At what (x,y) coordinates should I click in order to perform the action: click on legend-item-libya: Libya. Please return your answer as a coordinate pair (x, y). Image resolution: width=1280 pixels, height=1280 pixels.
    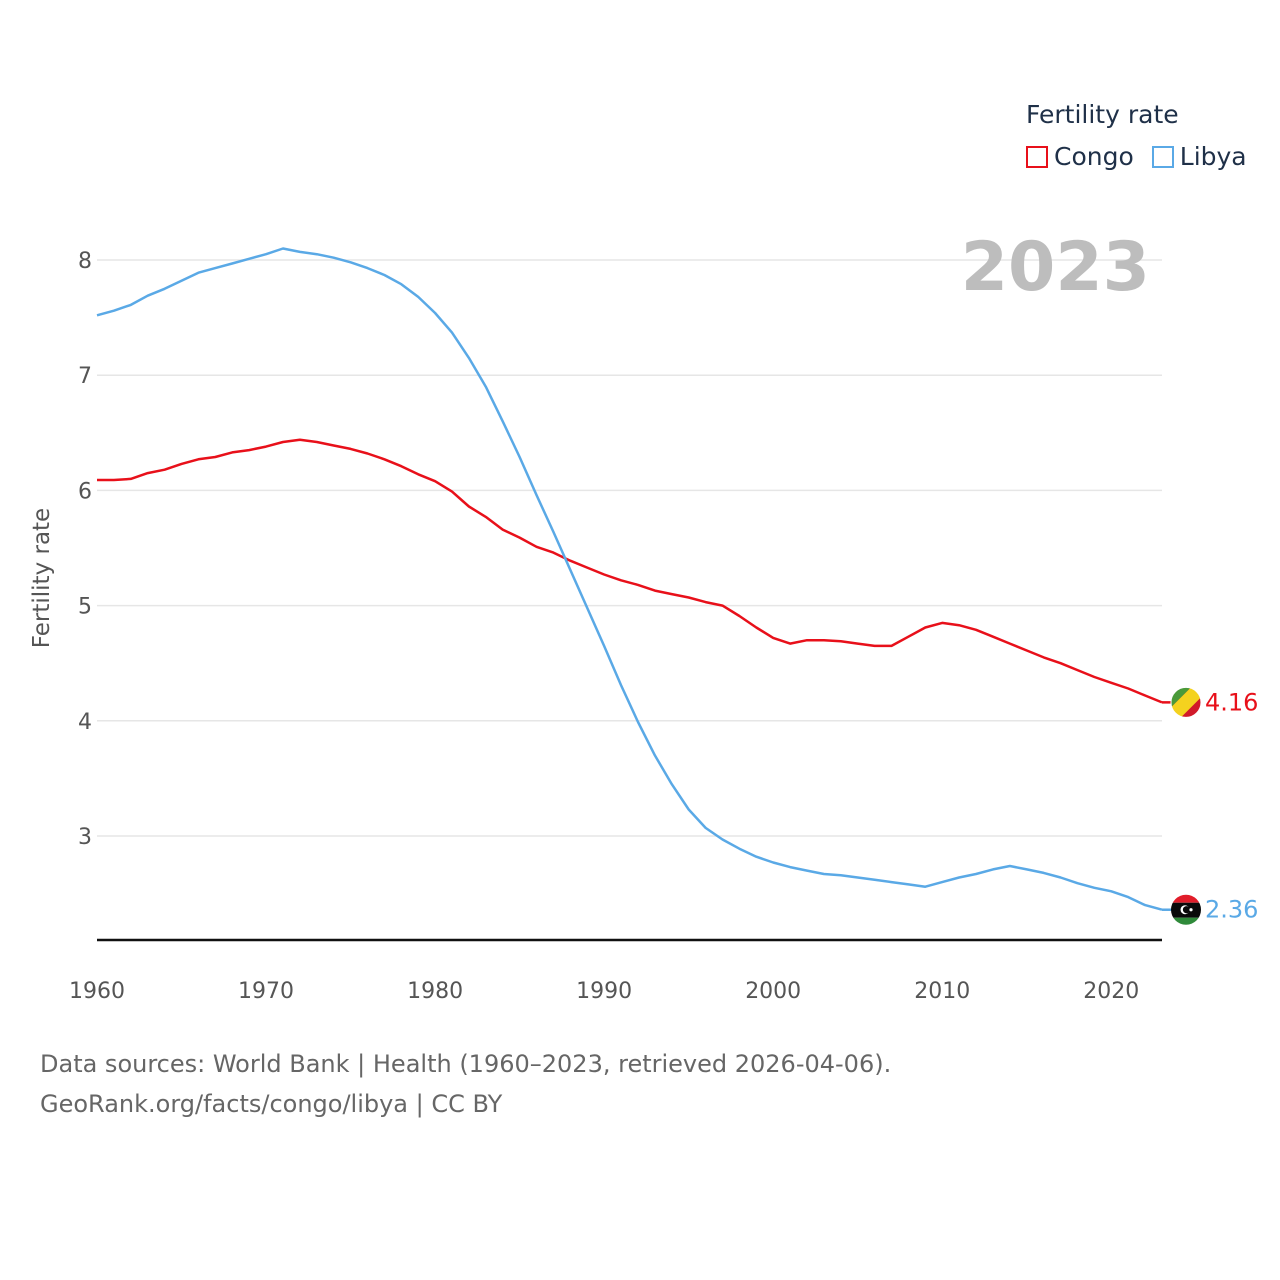
    Looking at the image, I should click on (1199, 156).